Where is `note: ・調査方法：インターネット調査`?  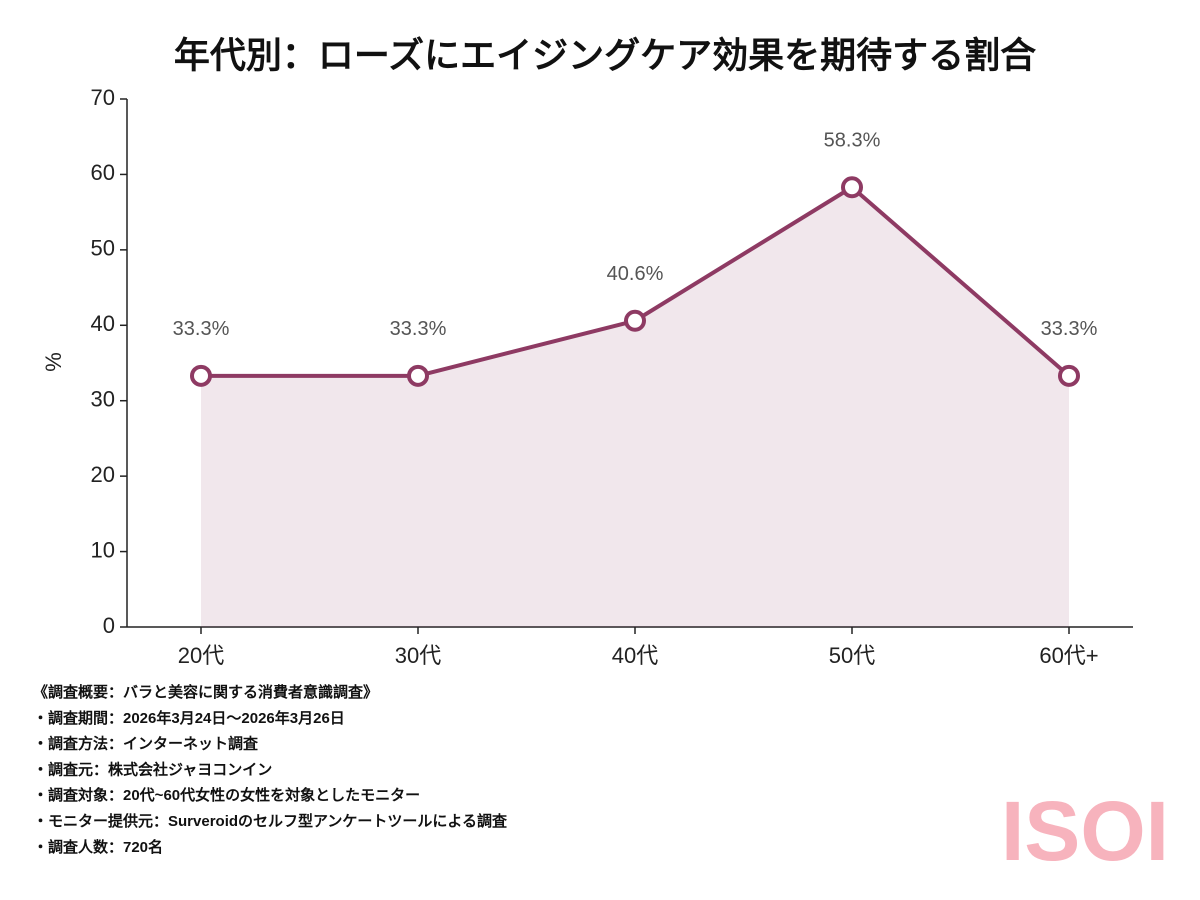 note: ・調査方法：インターネット調査 is located at coordinates (146, 744).